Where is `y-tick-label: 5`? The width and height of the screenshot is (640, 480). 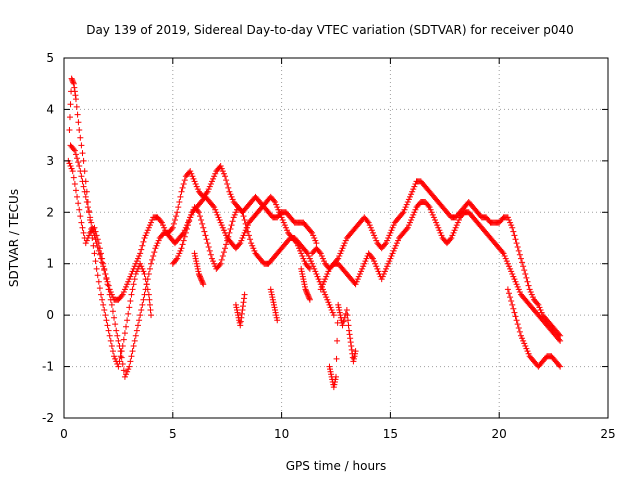
y-tick-label: 5 is located at coordinates (50, 58).